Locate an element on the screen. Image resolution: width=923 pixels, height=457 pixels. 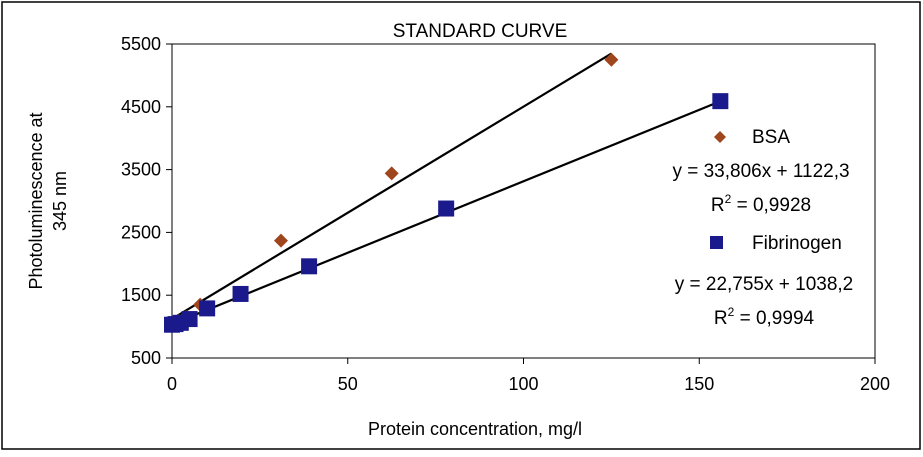
y-tick-label: 4500 is located at coordinates (141, 107).